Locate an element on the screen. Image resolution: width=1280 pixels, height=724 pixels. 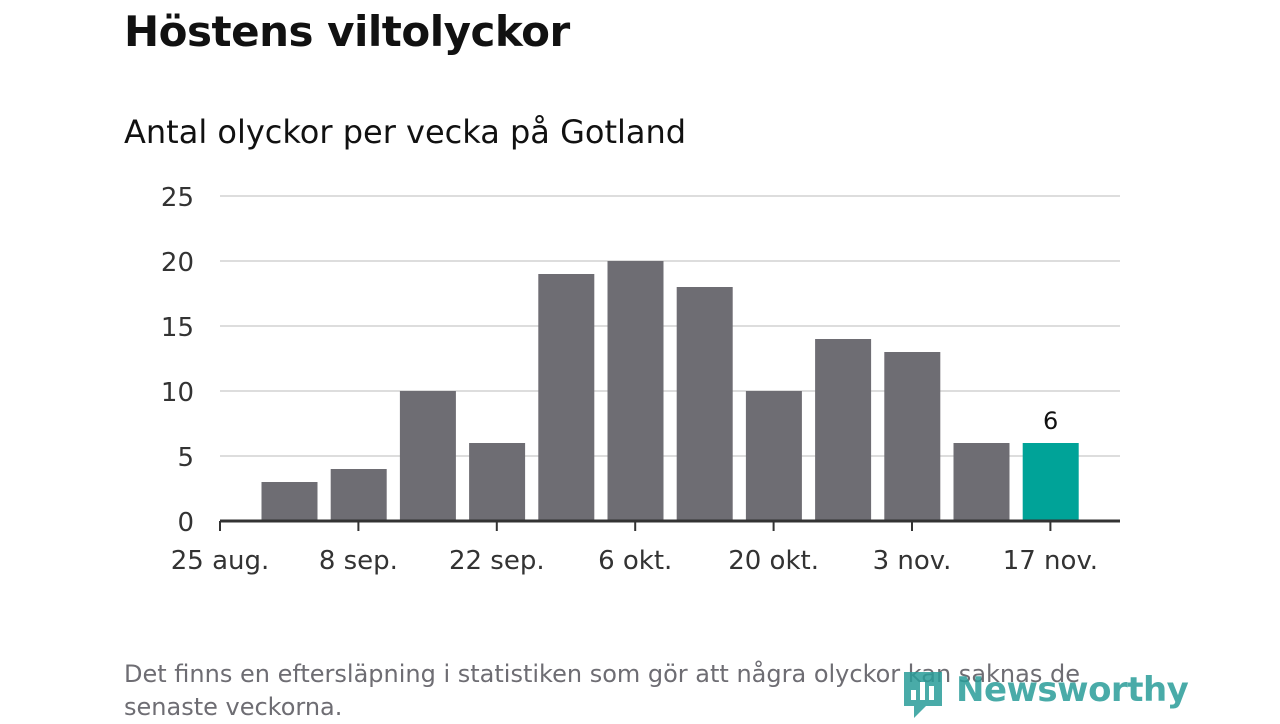
x-tick-label: 8 sep. is located at coordinates (358, 561).